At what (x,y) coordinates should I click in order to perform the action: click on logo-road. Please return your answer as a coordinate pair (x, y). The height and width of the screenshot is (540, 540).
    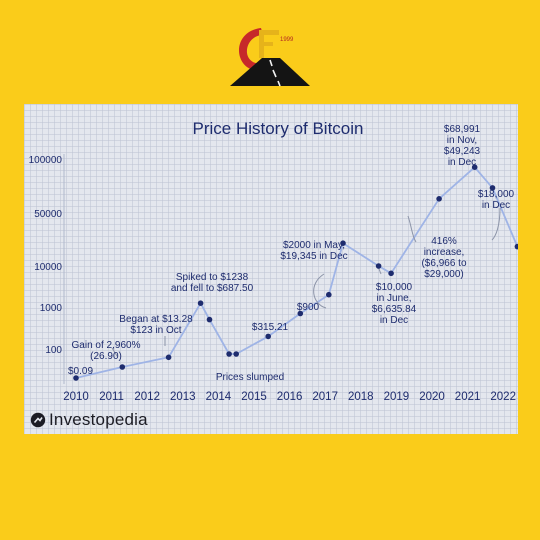
    Looking at the image, I should click on (270, 72).